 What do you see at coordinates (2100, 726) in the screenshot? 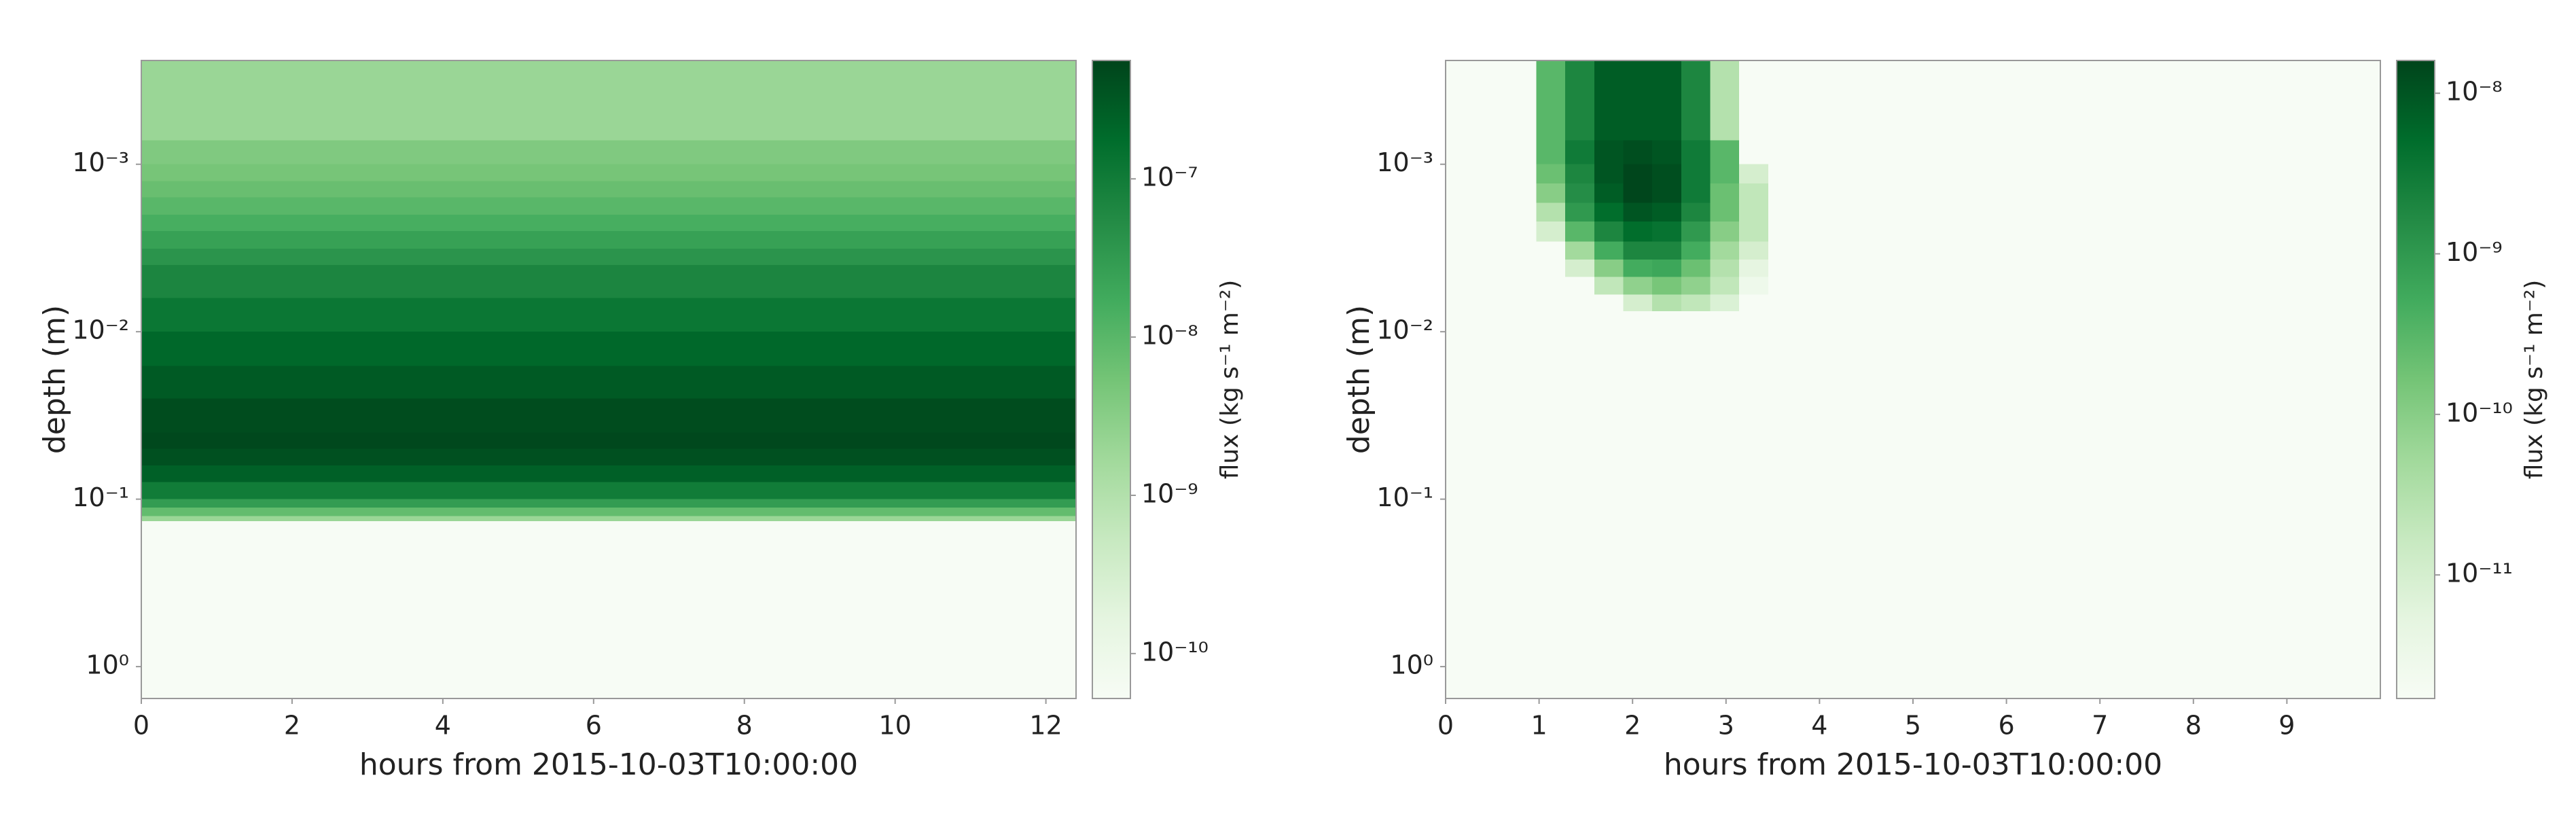
I see `x-tick-label: 7` at bounding box center [2100, 726].